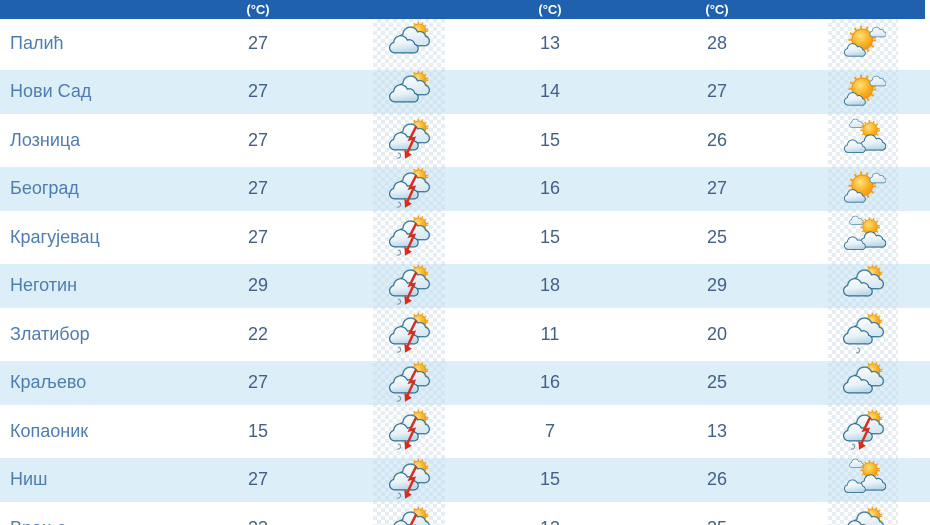  What do you see at coordinates (44, 188) in the screenshot?
I see `city-name: Београд` at bounding box center [44, 188].